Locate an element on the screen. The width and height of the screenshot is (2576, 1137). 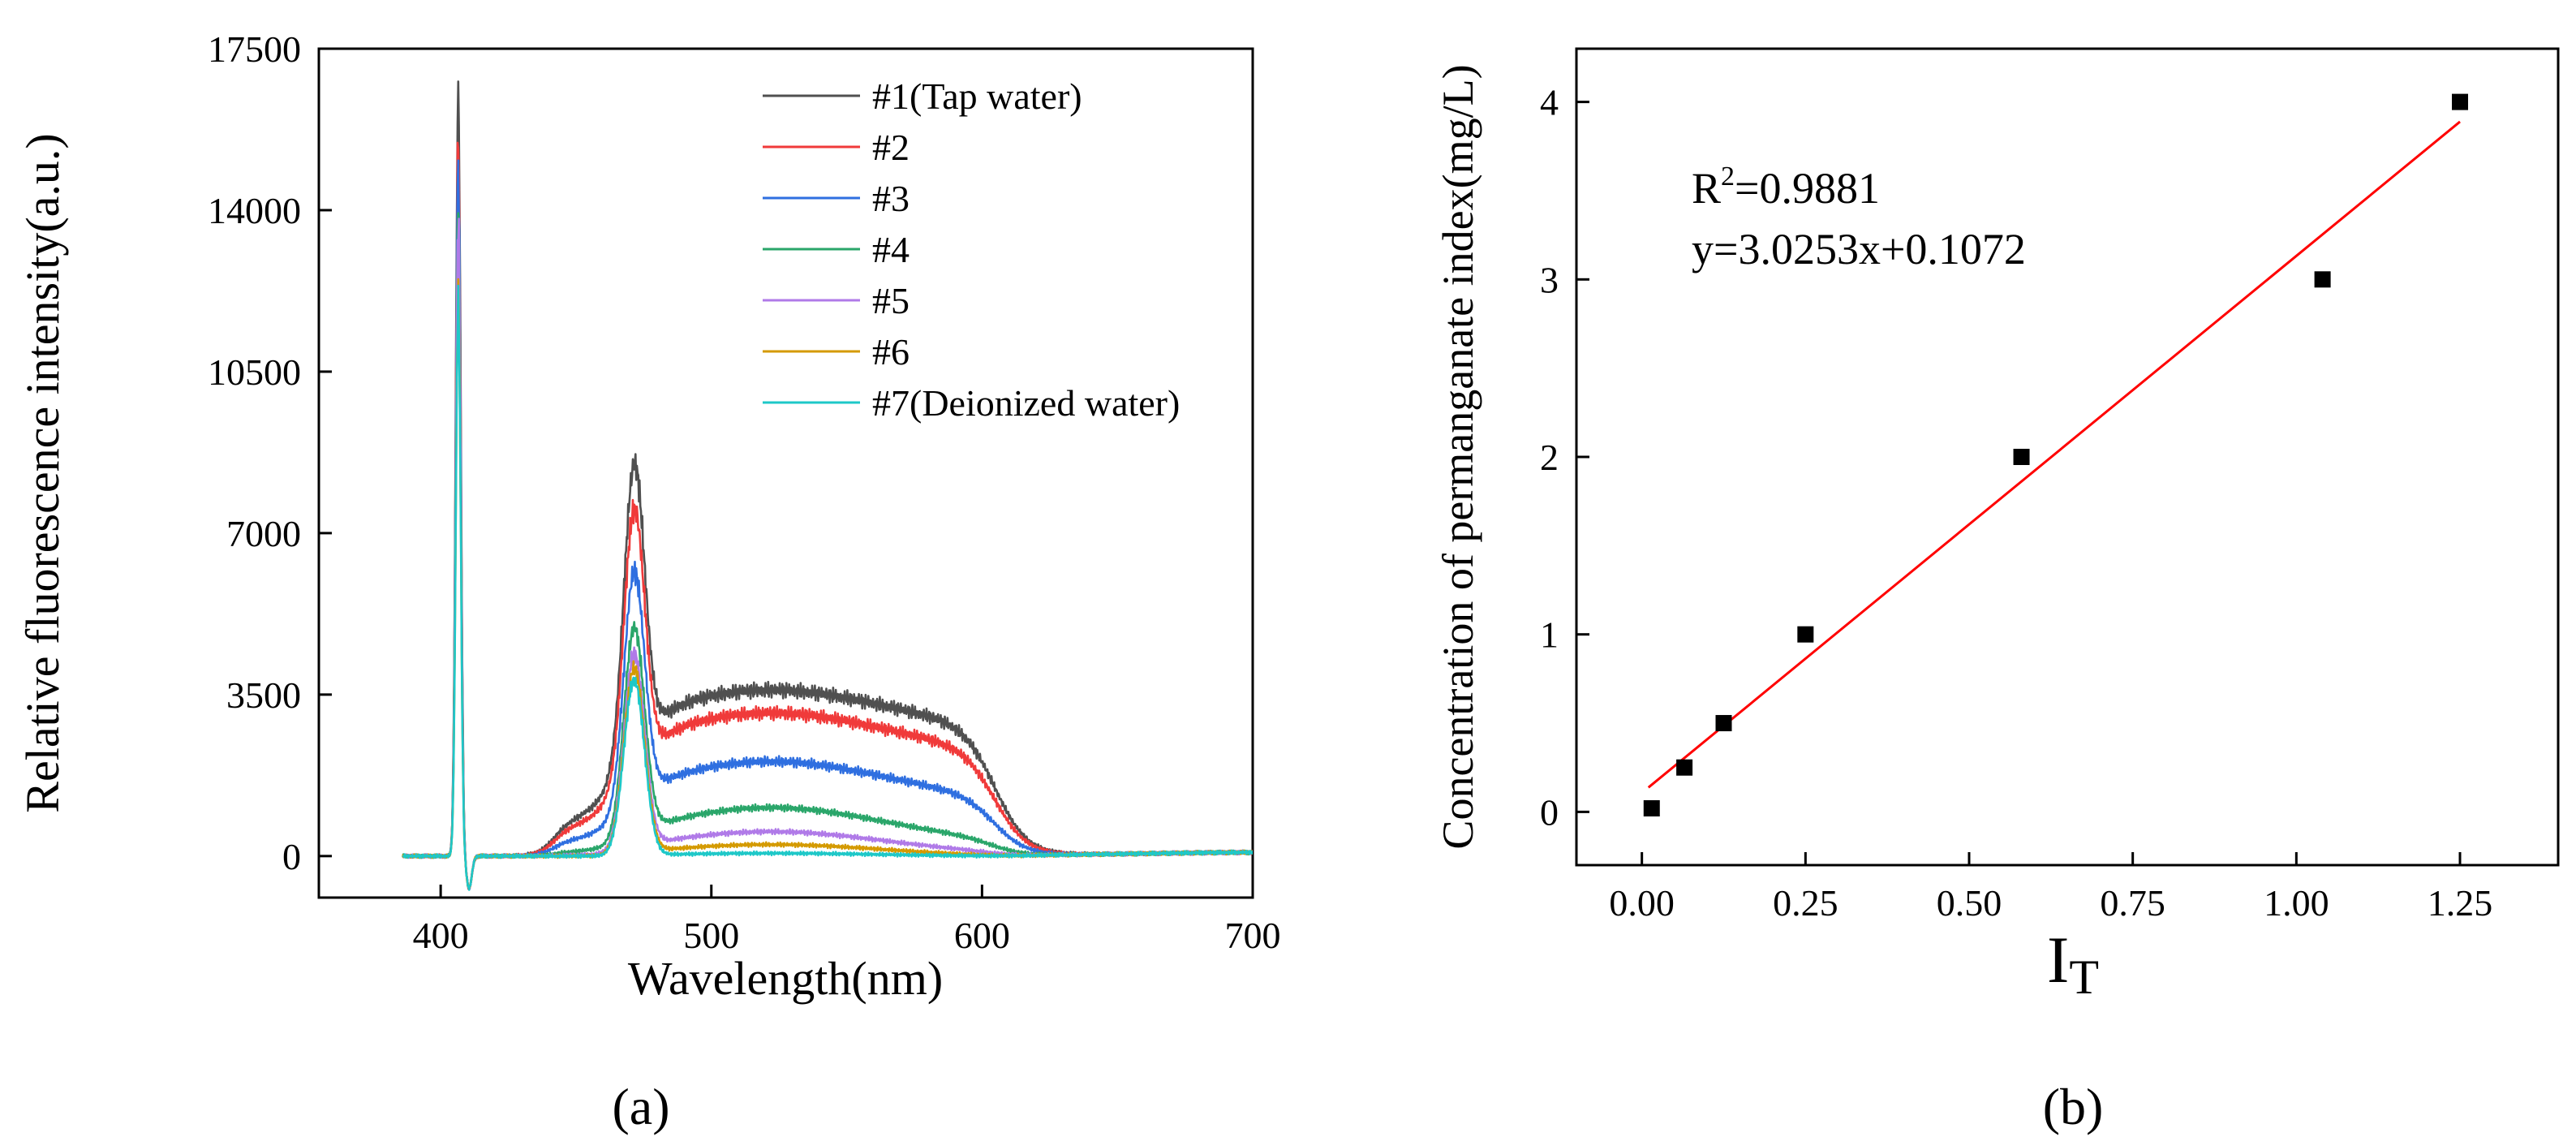
y-tick-label: 10500 is located at coordinates (255, 372).